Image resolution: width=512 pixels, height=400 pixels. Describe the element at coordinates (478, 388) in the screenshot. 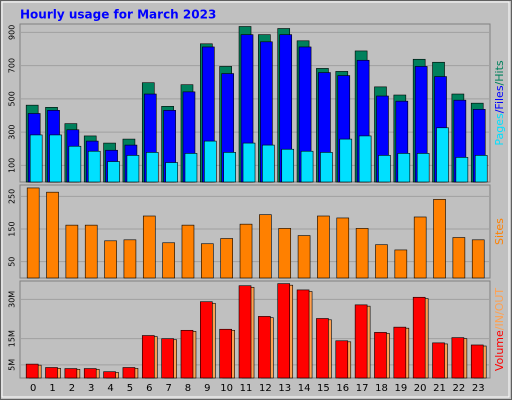

I see `x-tick-label: 23` at that location.